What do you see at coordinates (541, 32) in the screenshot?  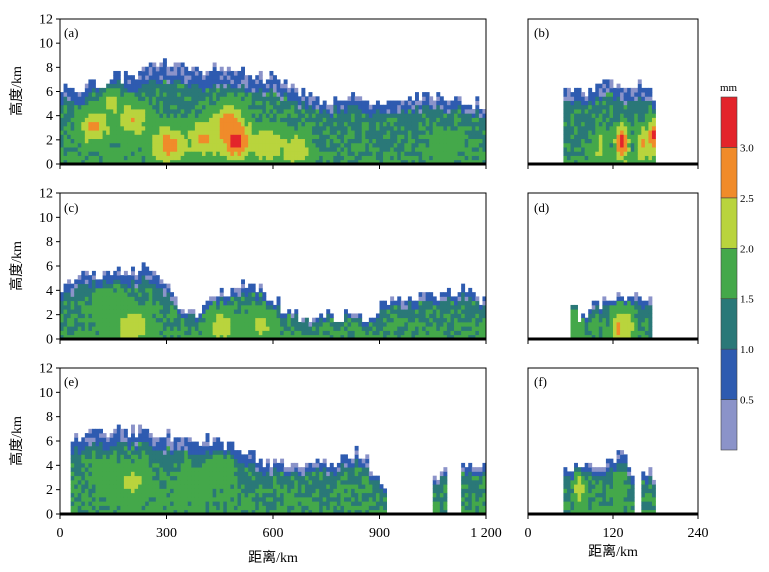 I see `panel-b-label: (b)` at bounding box center [541, 32].